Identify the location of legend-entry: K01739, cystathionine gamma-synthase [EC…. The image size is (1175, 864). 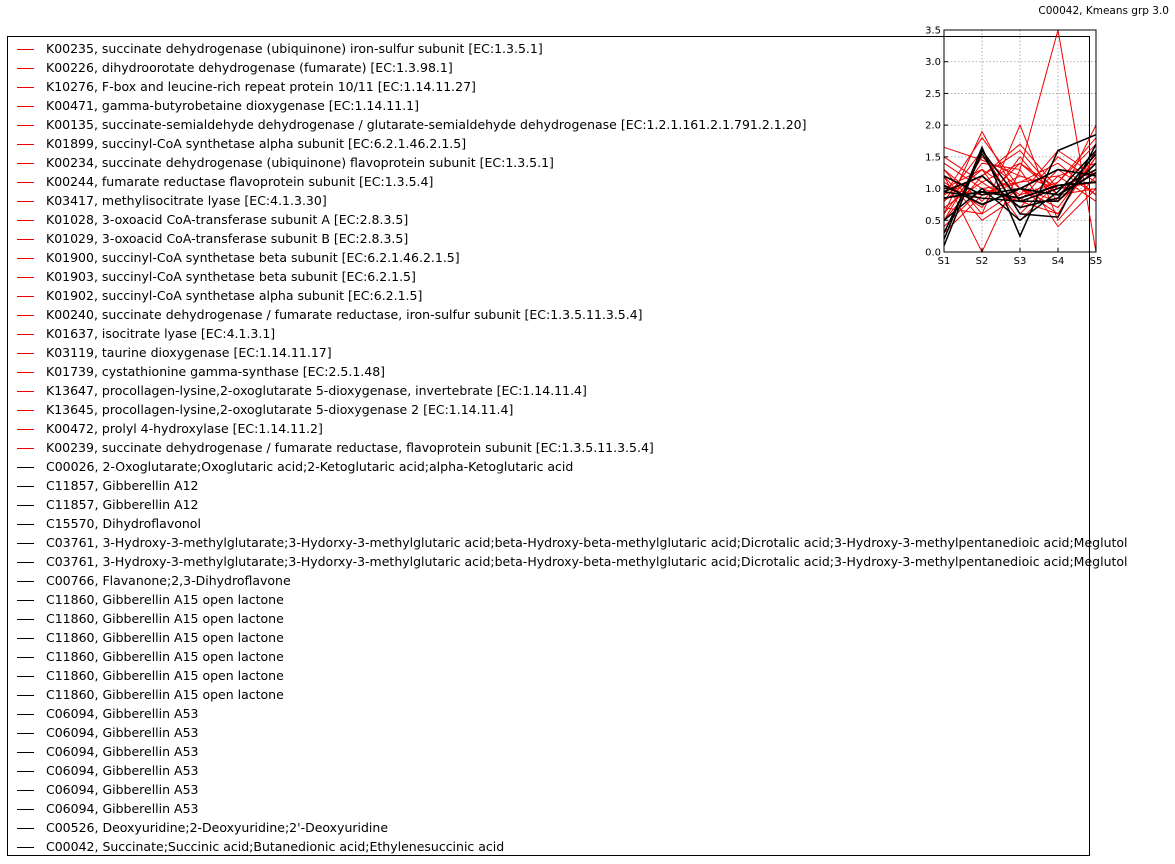
(548, 372).